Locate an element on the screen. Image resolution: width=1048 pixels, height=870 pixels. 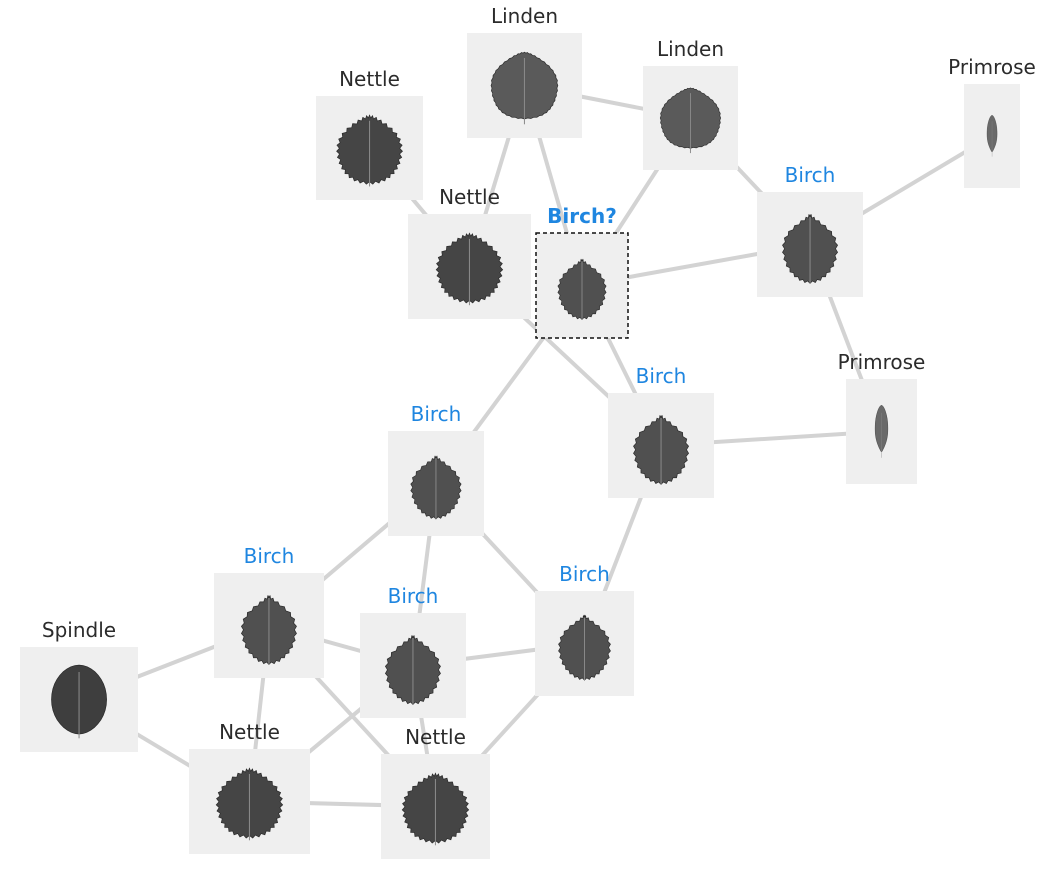
node-birch-right: Birch is located at coordinates (810, 230).